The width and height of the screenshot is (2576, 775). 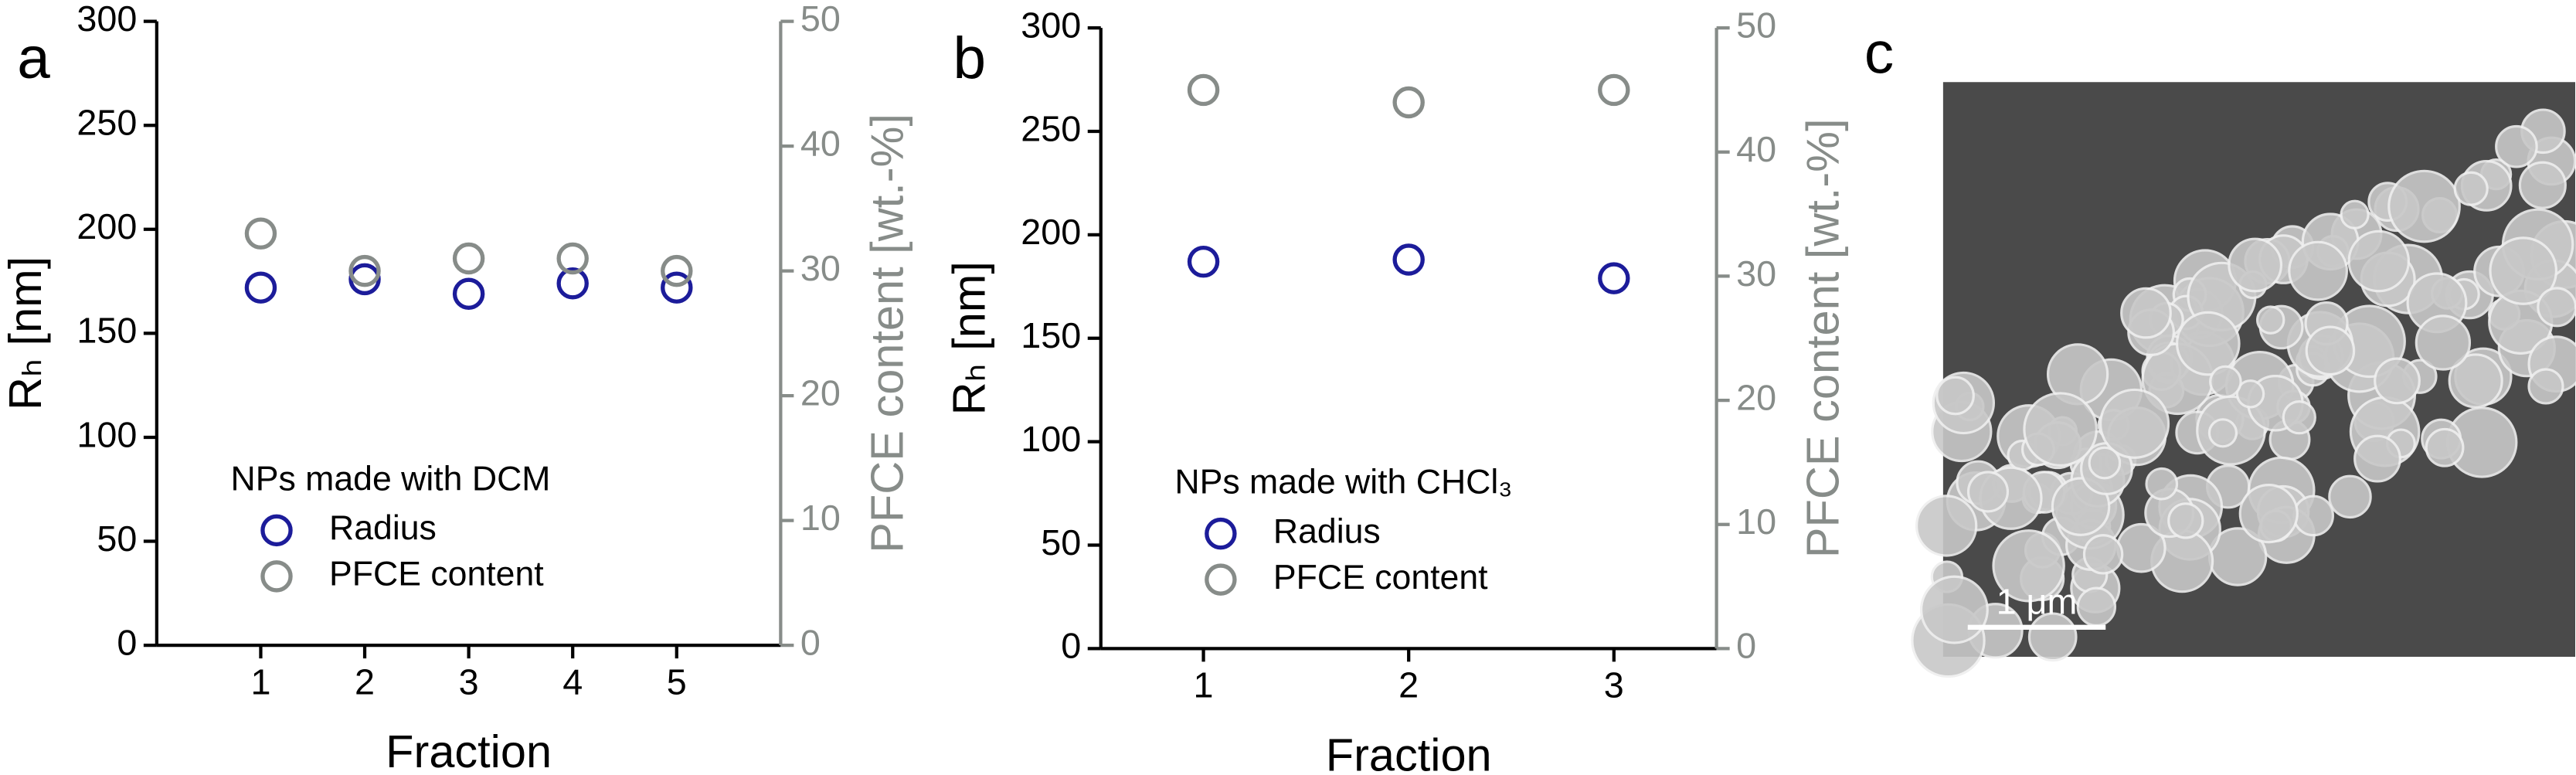 I want to click on x-axis-label: Fraction, so click(x=1409, y=752).